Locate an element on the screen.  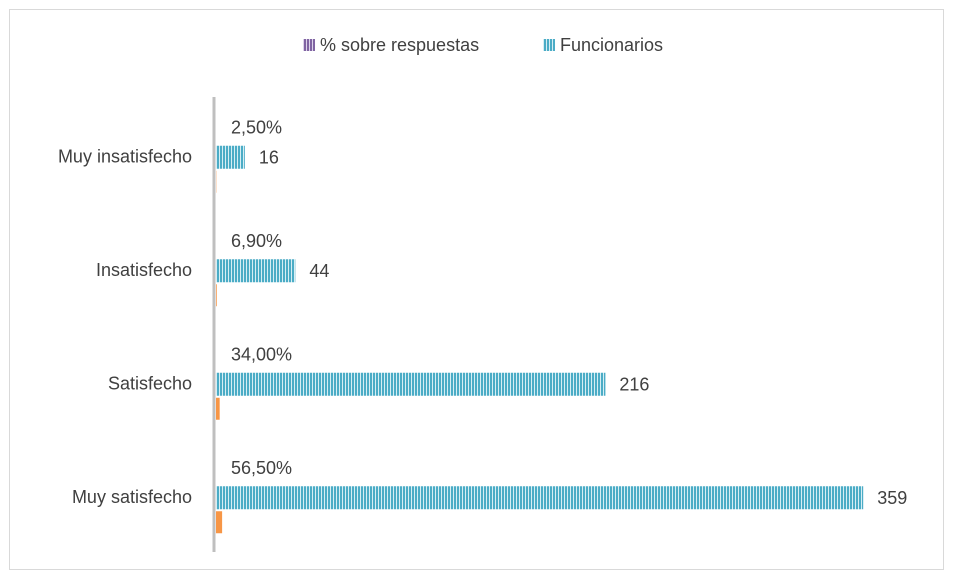
data-label: 44 is located at coordinates (319, 271).